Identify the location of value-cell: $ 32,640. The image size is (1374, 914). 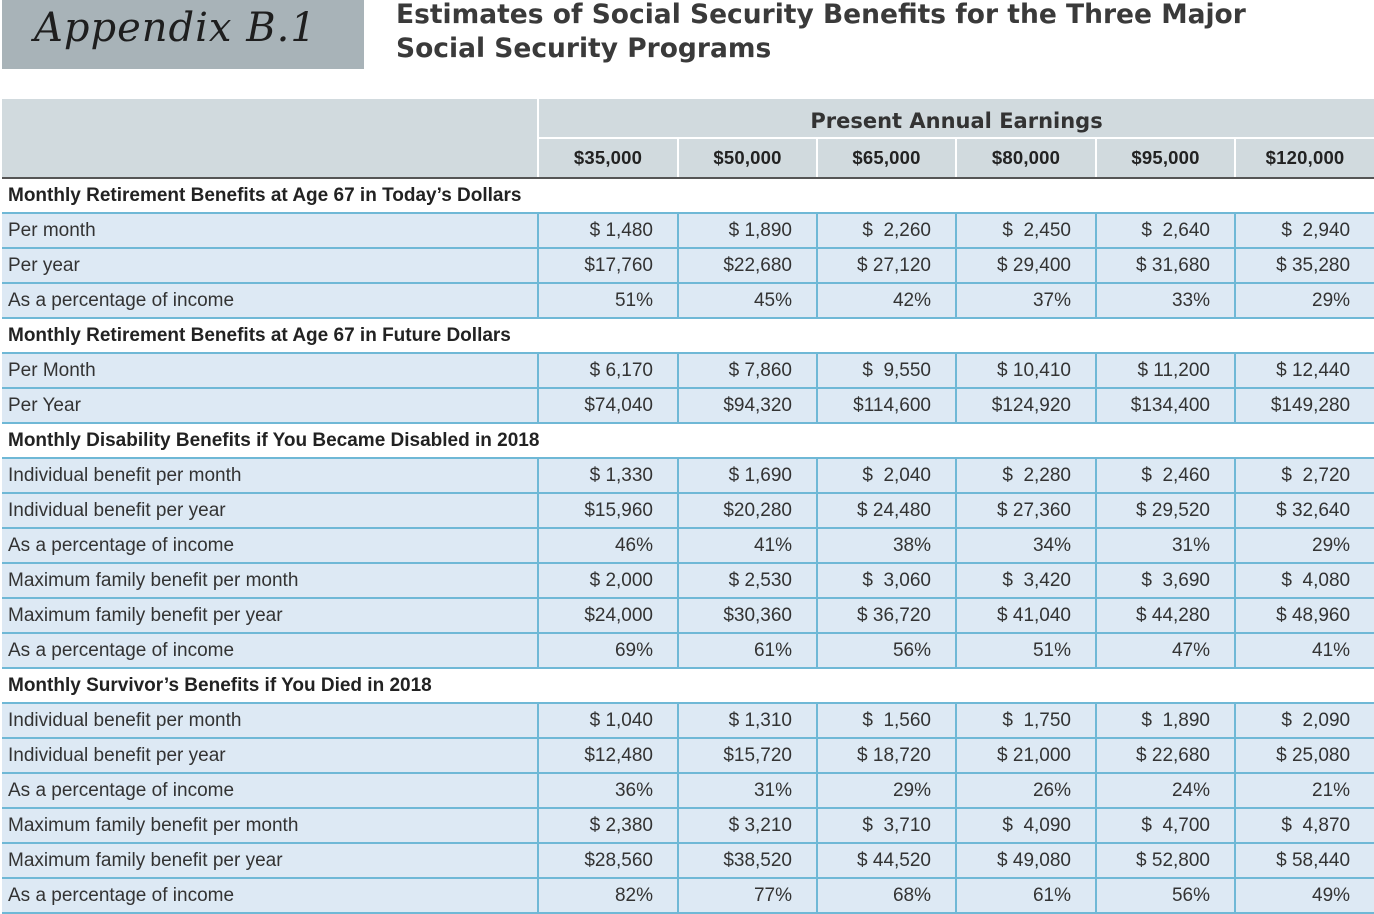
(1303, 511).